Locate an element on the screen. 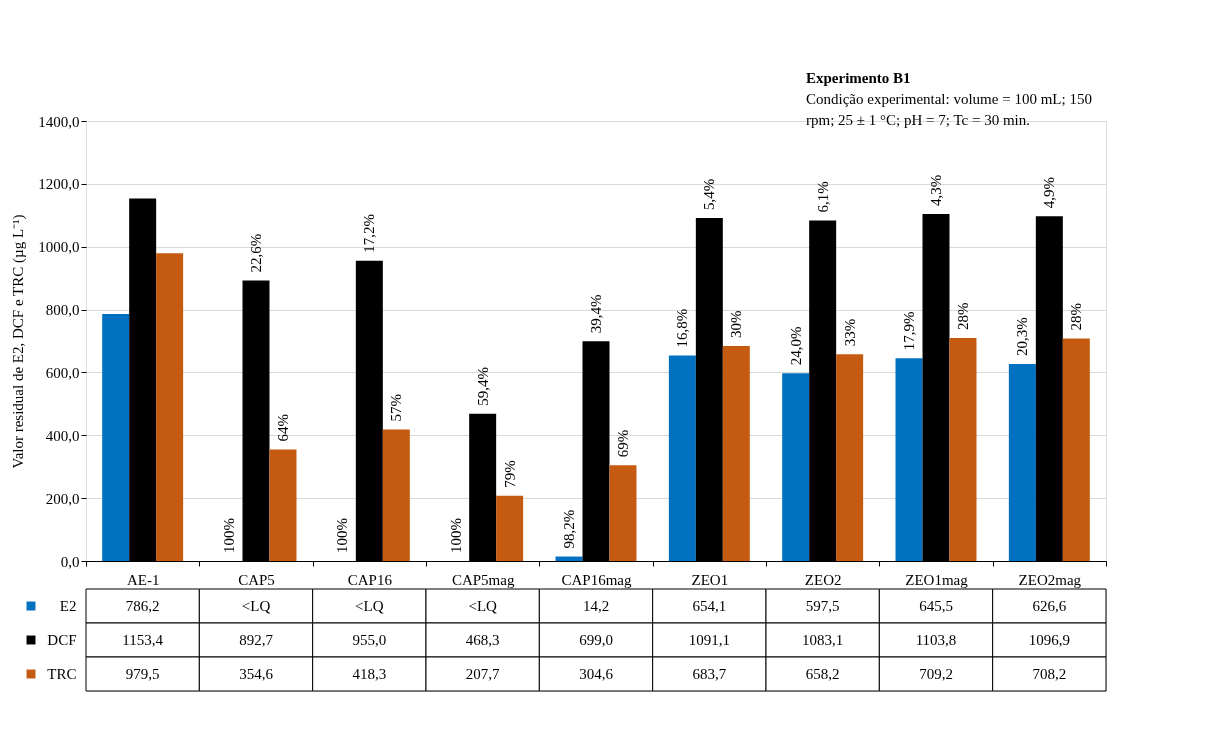 The height and width of the screenshot is (740, 1217). data-label: 654,1 is located at coordinates (709, 606).